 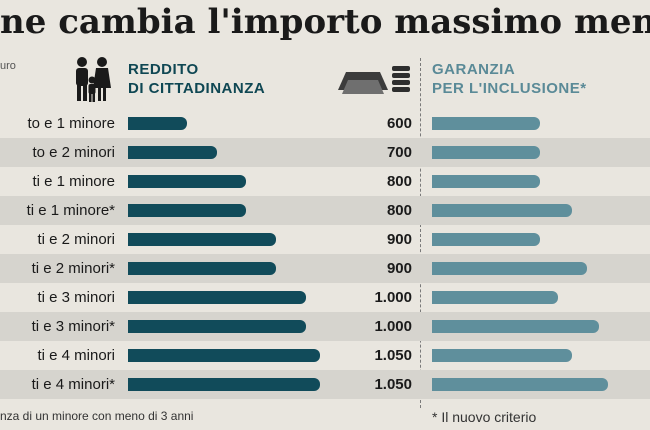 What do you see at coordinates (325, 239) in the screenshot?
I see `table-row: ti e 2 minori 900` at bounding box center [325, 239].